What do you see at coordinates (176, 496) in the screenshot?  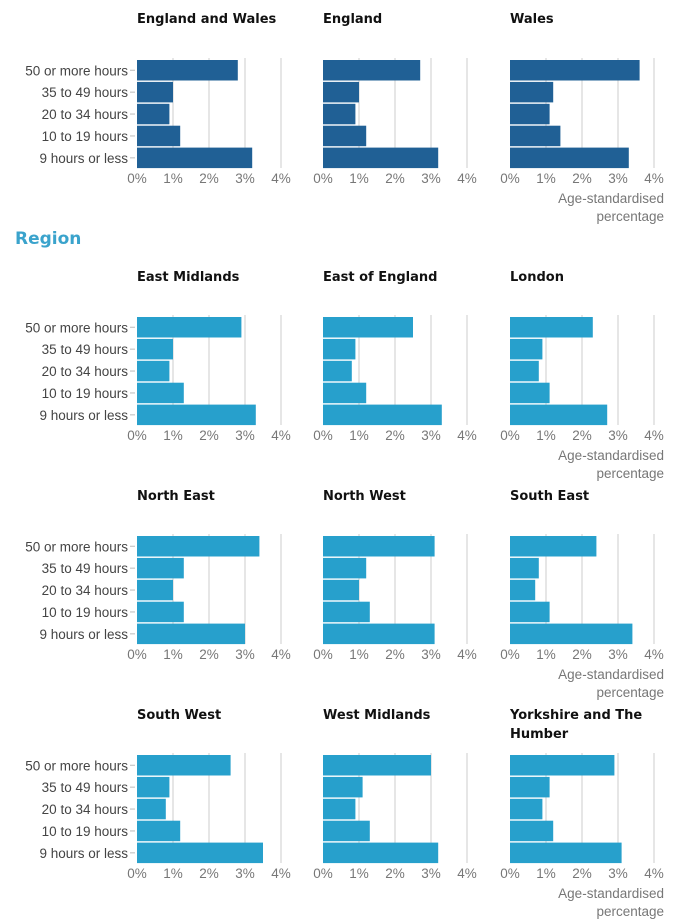 I see `panel-title: North East` at bounding box center [176, 496].